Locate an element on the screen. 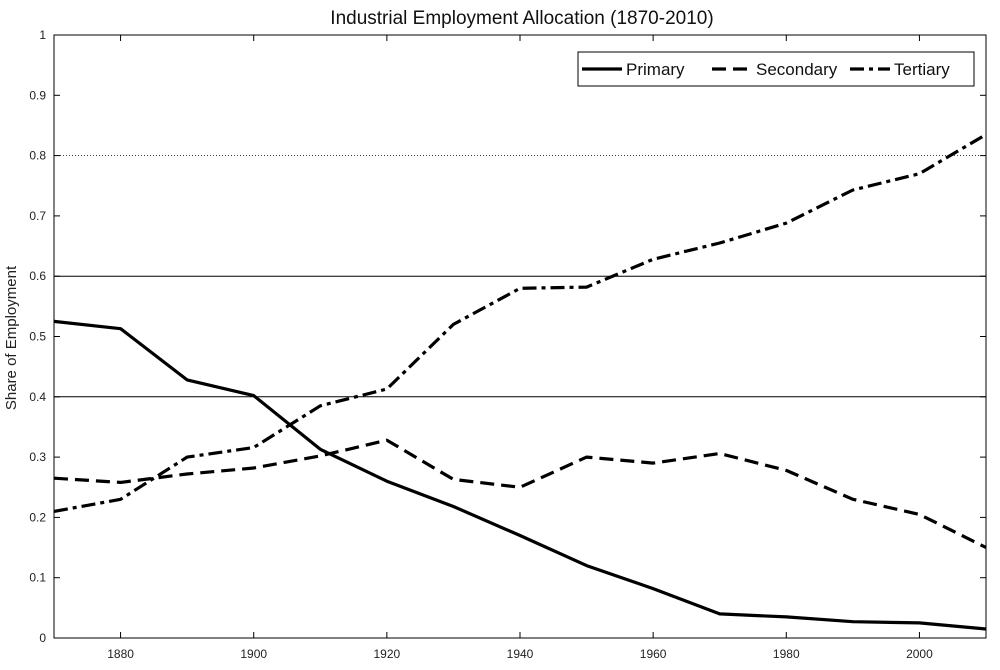 The image size is (1000, 670). y-axis-label: Share of Employment is located at coordinates (11, 337).